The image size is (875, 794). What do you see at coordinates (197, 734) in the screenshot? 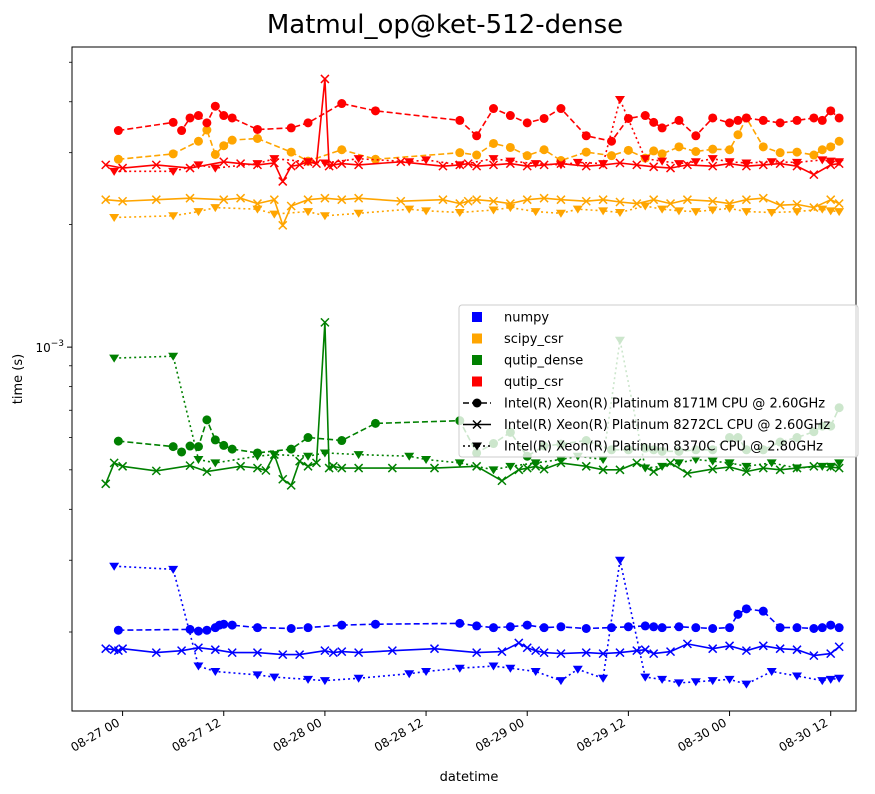
I see `x-tick-label: 08-27 12` at bounding box center [197, 734].